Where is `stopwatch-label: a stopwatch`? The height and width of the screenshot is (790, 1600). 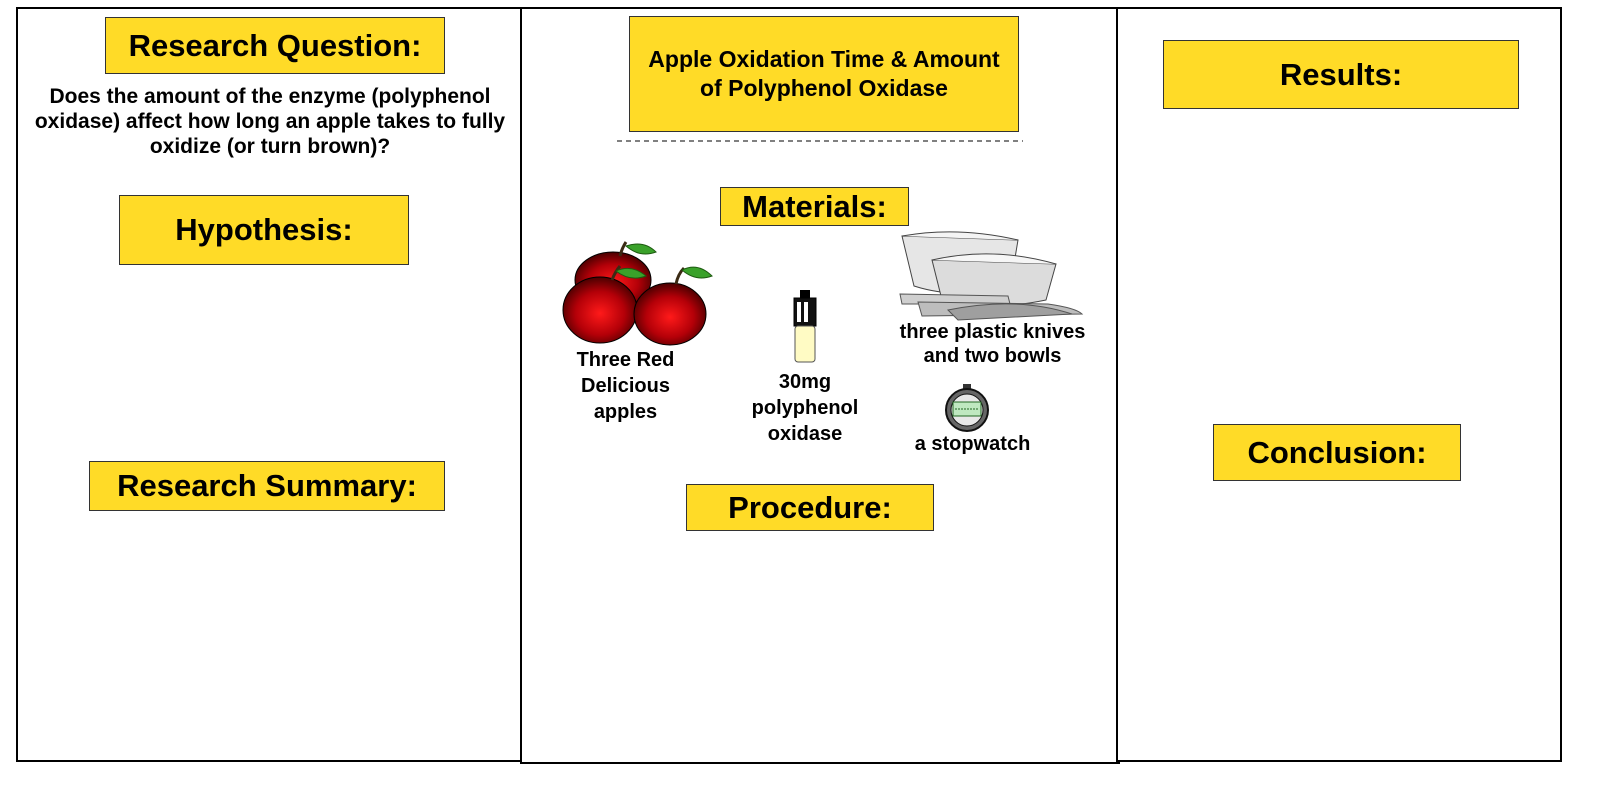
stopwatch-label: a stopwatch is located at coordinates (972, 444).